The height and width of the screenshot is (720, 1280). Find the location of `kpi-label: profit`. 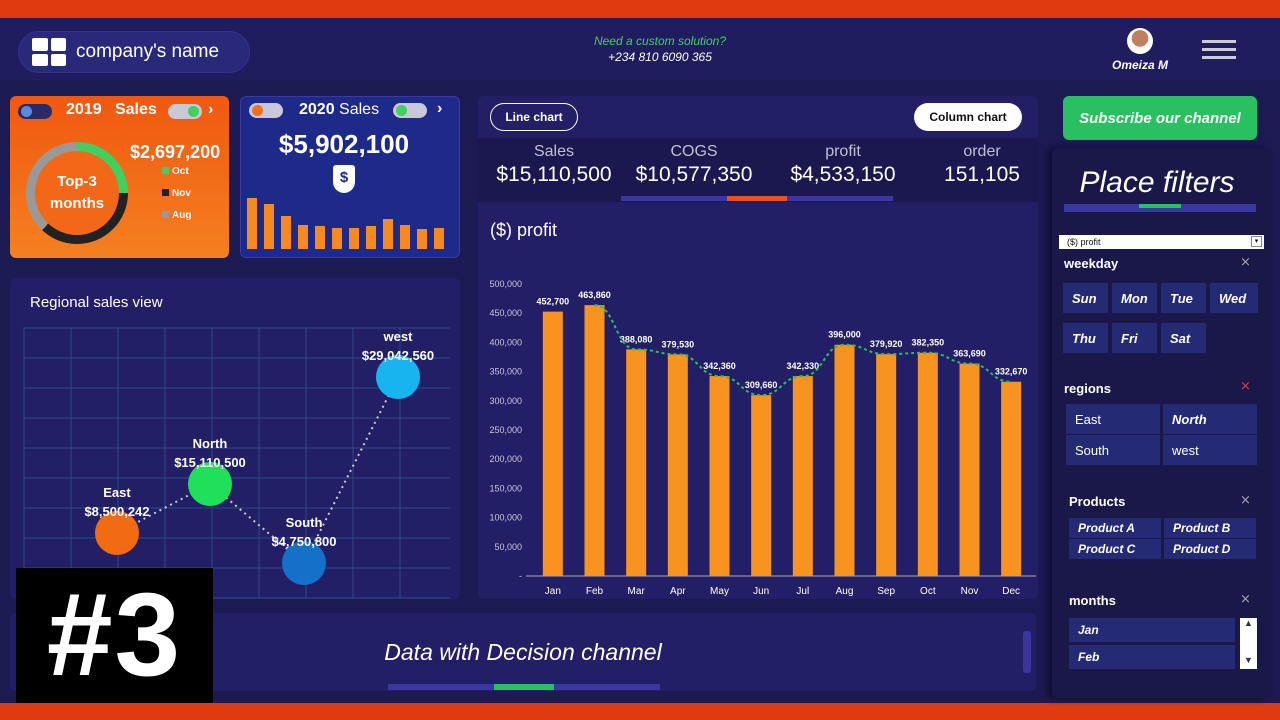

kpi-label: profit is located at coordinates (843, 151).